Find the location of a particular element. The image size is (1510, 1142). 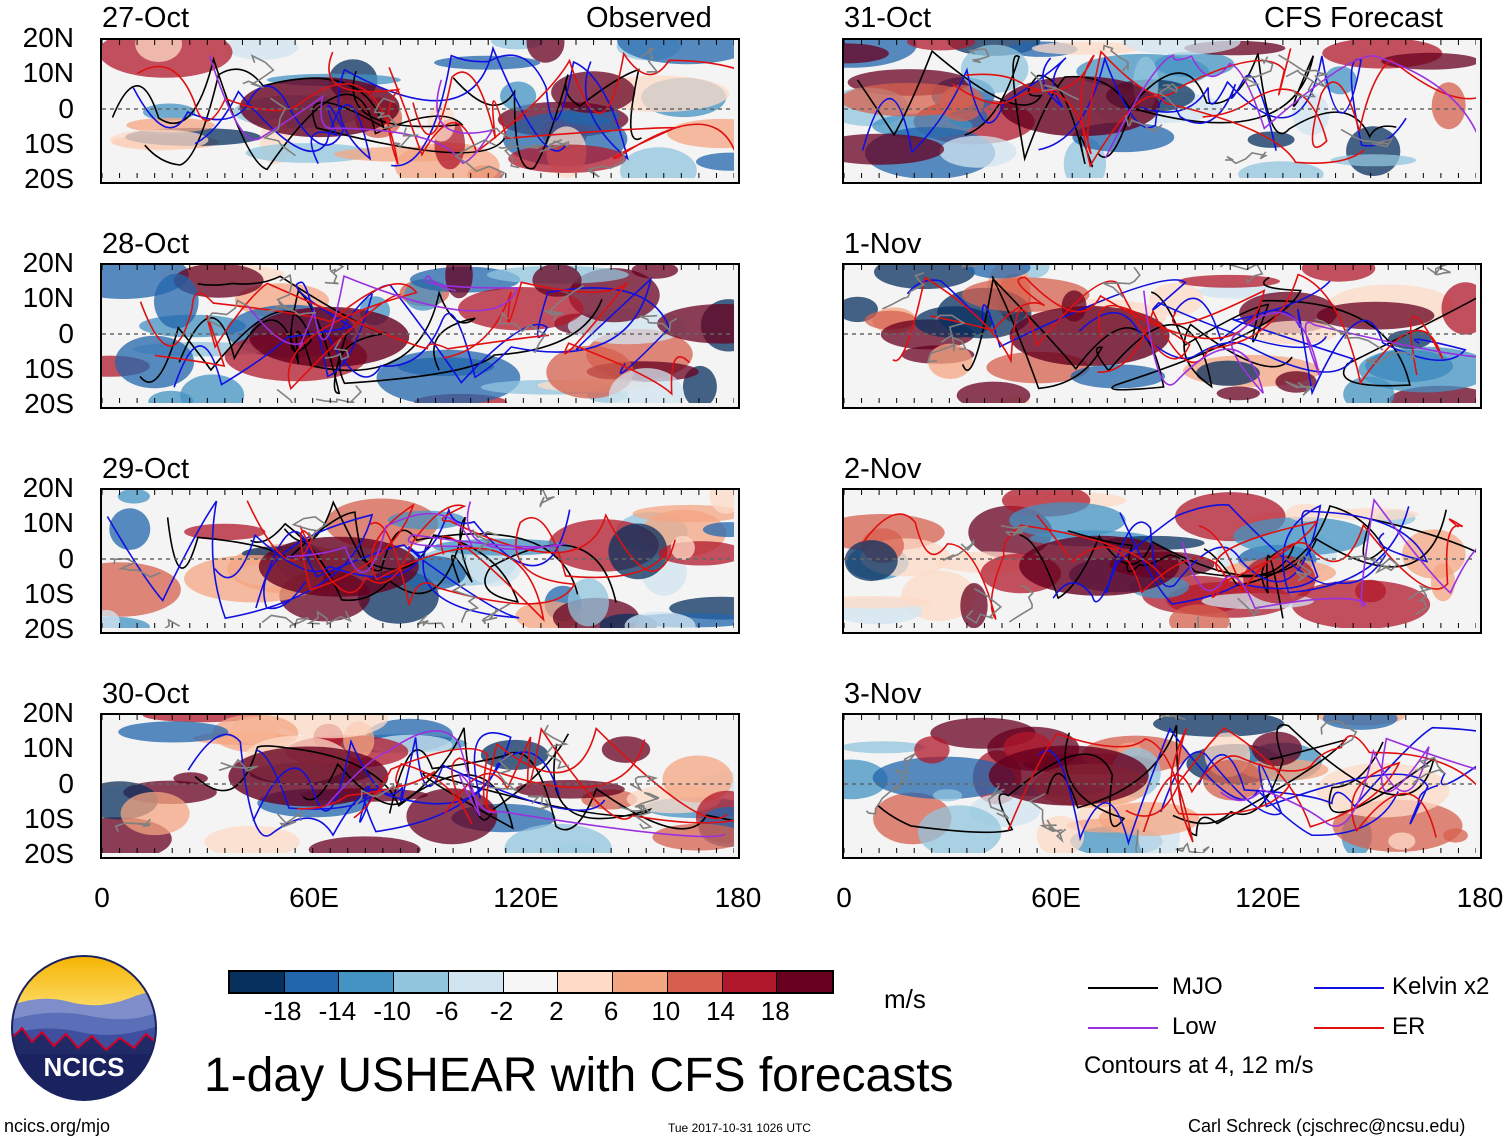

lon-label: 0 is located at coordinates (844, 897).